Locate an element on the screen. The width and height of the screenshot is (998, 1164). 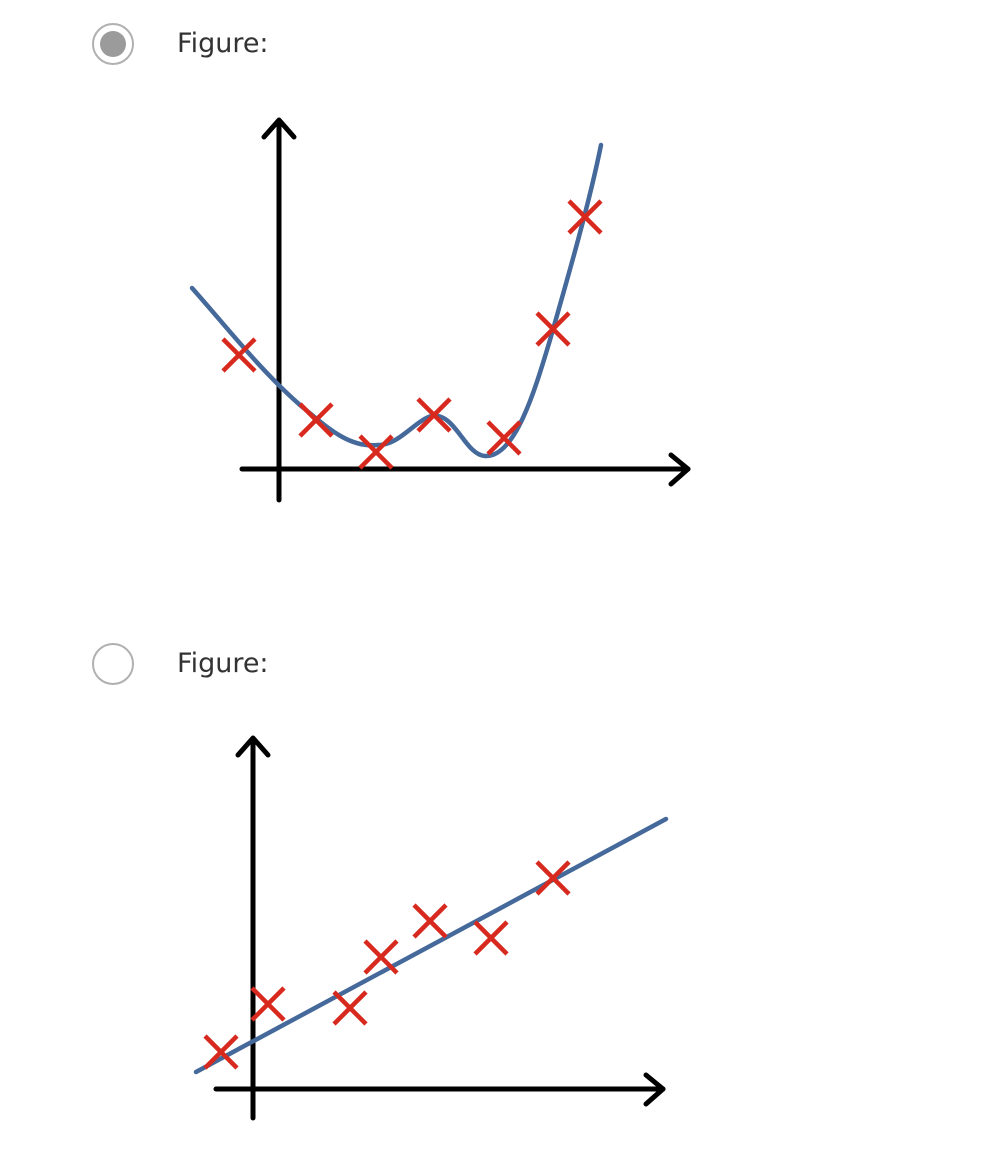
fitted-curve is located at coordinates (396, 300).